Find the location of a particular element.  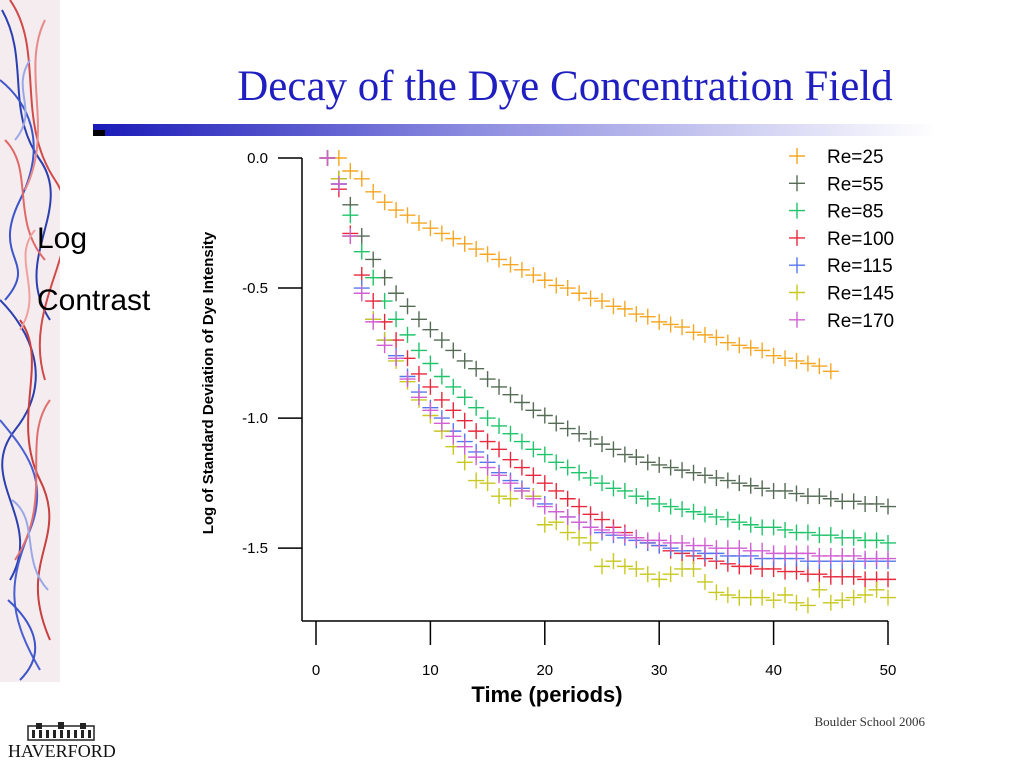

x-axis-label: Time (periods) is located at coordinates (546, 694).